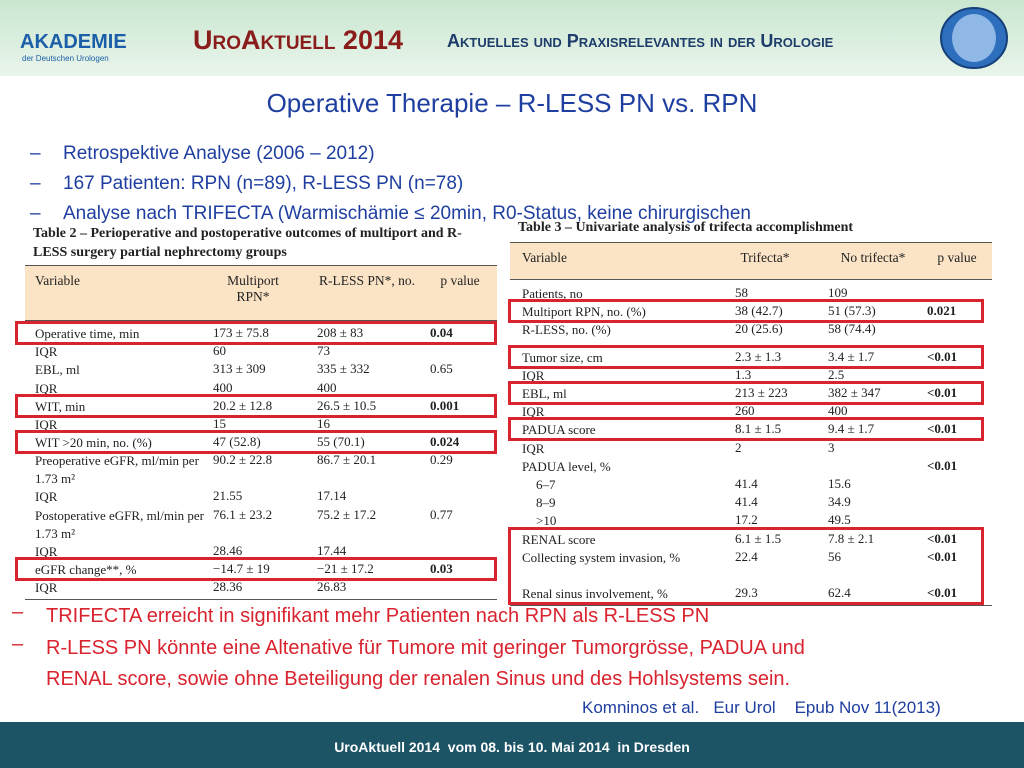 The width and height of the screenshot is (1024, 768). Describe the element at coordinates (117, 470) in the screenshot. I see `row-variable: Preoperative eGFR, ml/min per 1.73 m²` at that location.